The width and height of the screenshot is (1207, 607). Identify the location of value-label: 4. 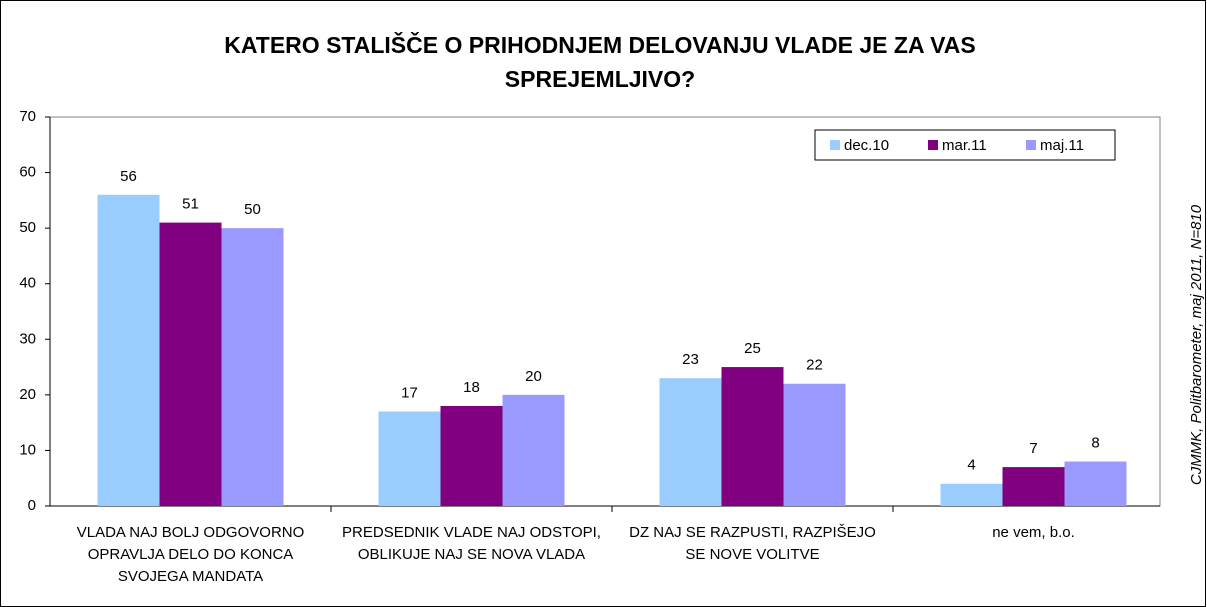
(971, 465).